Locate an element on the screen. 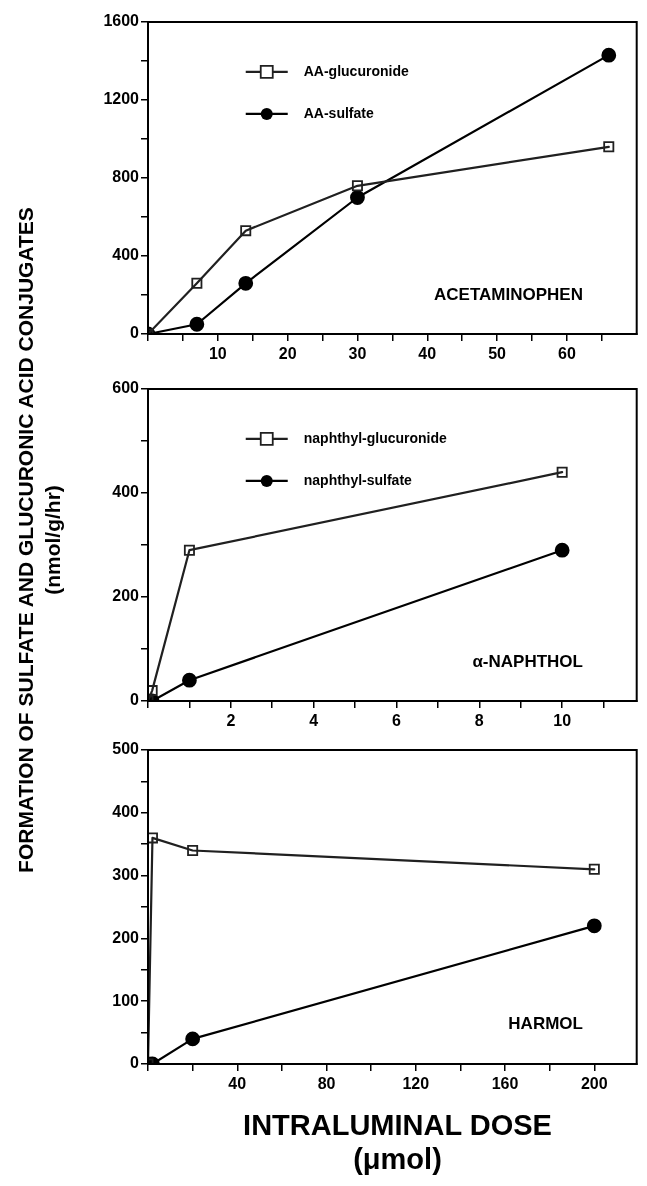  y-tick-label: 800 is located at coordinates (126, 177).